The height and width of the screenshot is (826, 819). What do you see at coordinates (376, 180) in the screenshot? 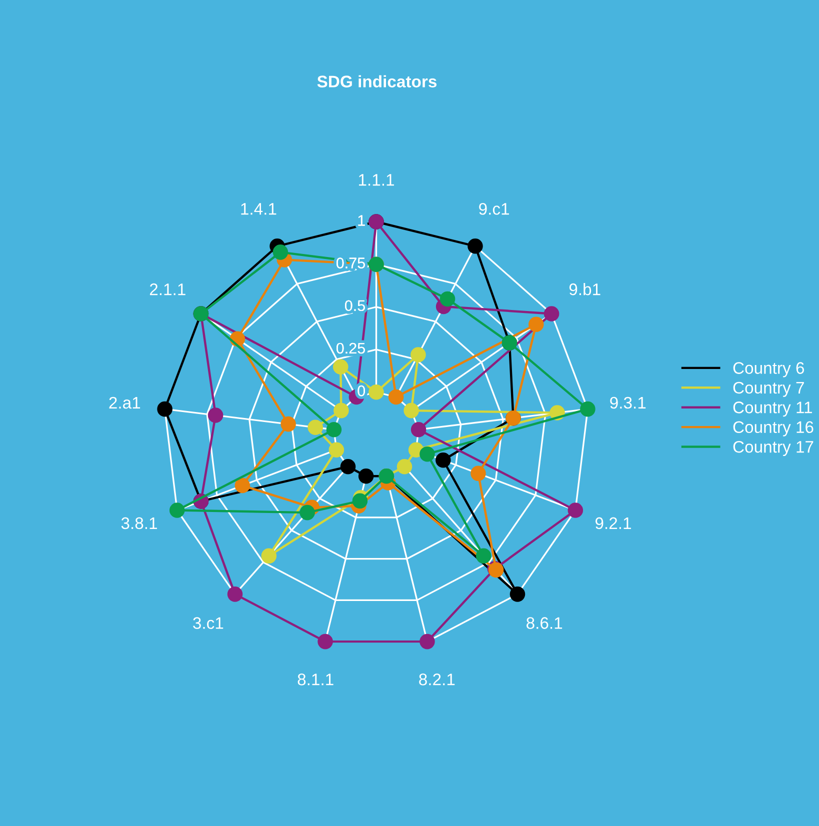
I see `spoke-label: 1.1.1` at bounding box center [376, 180].